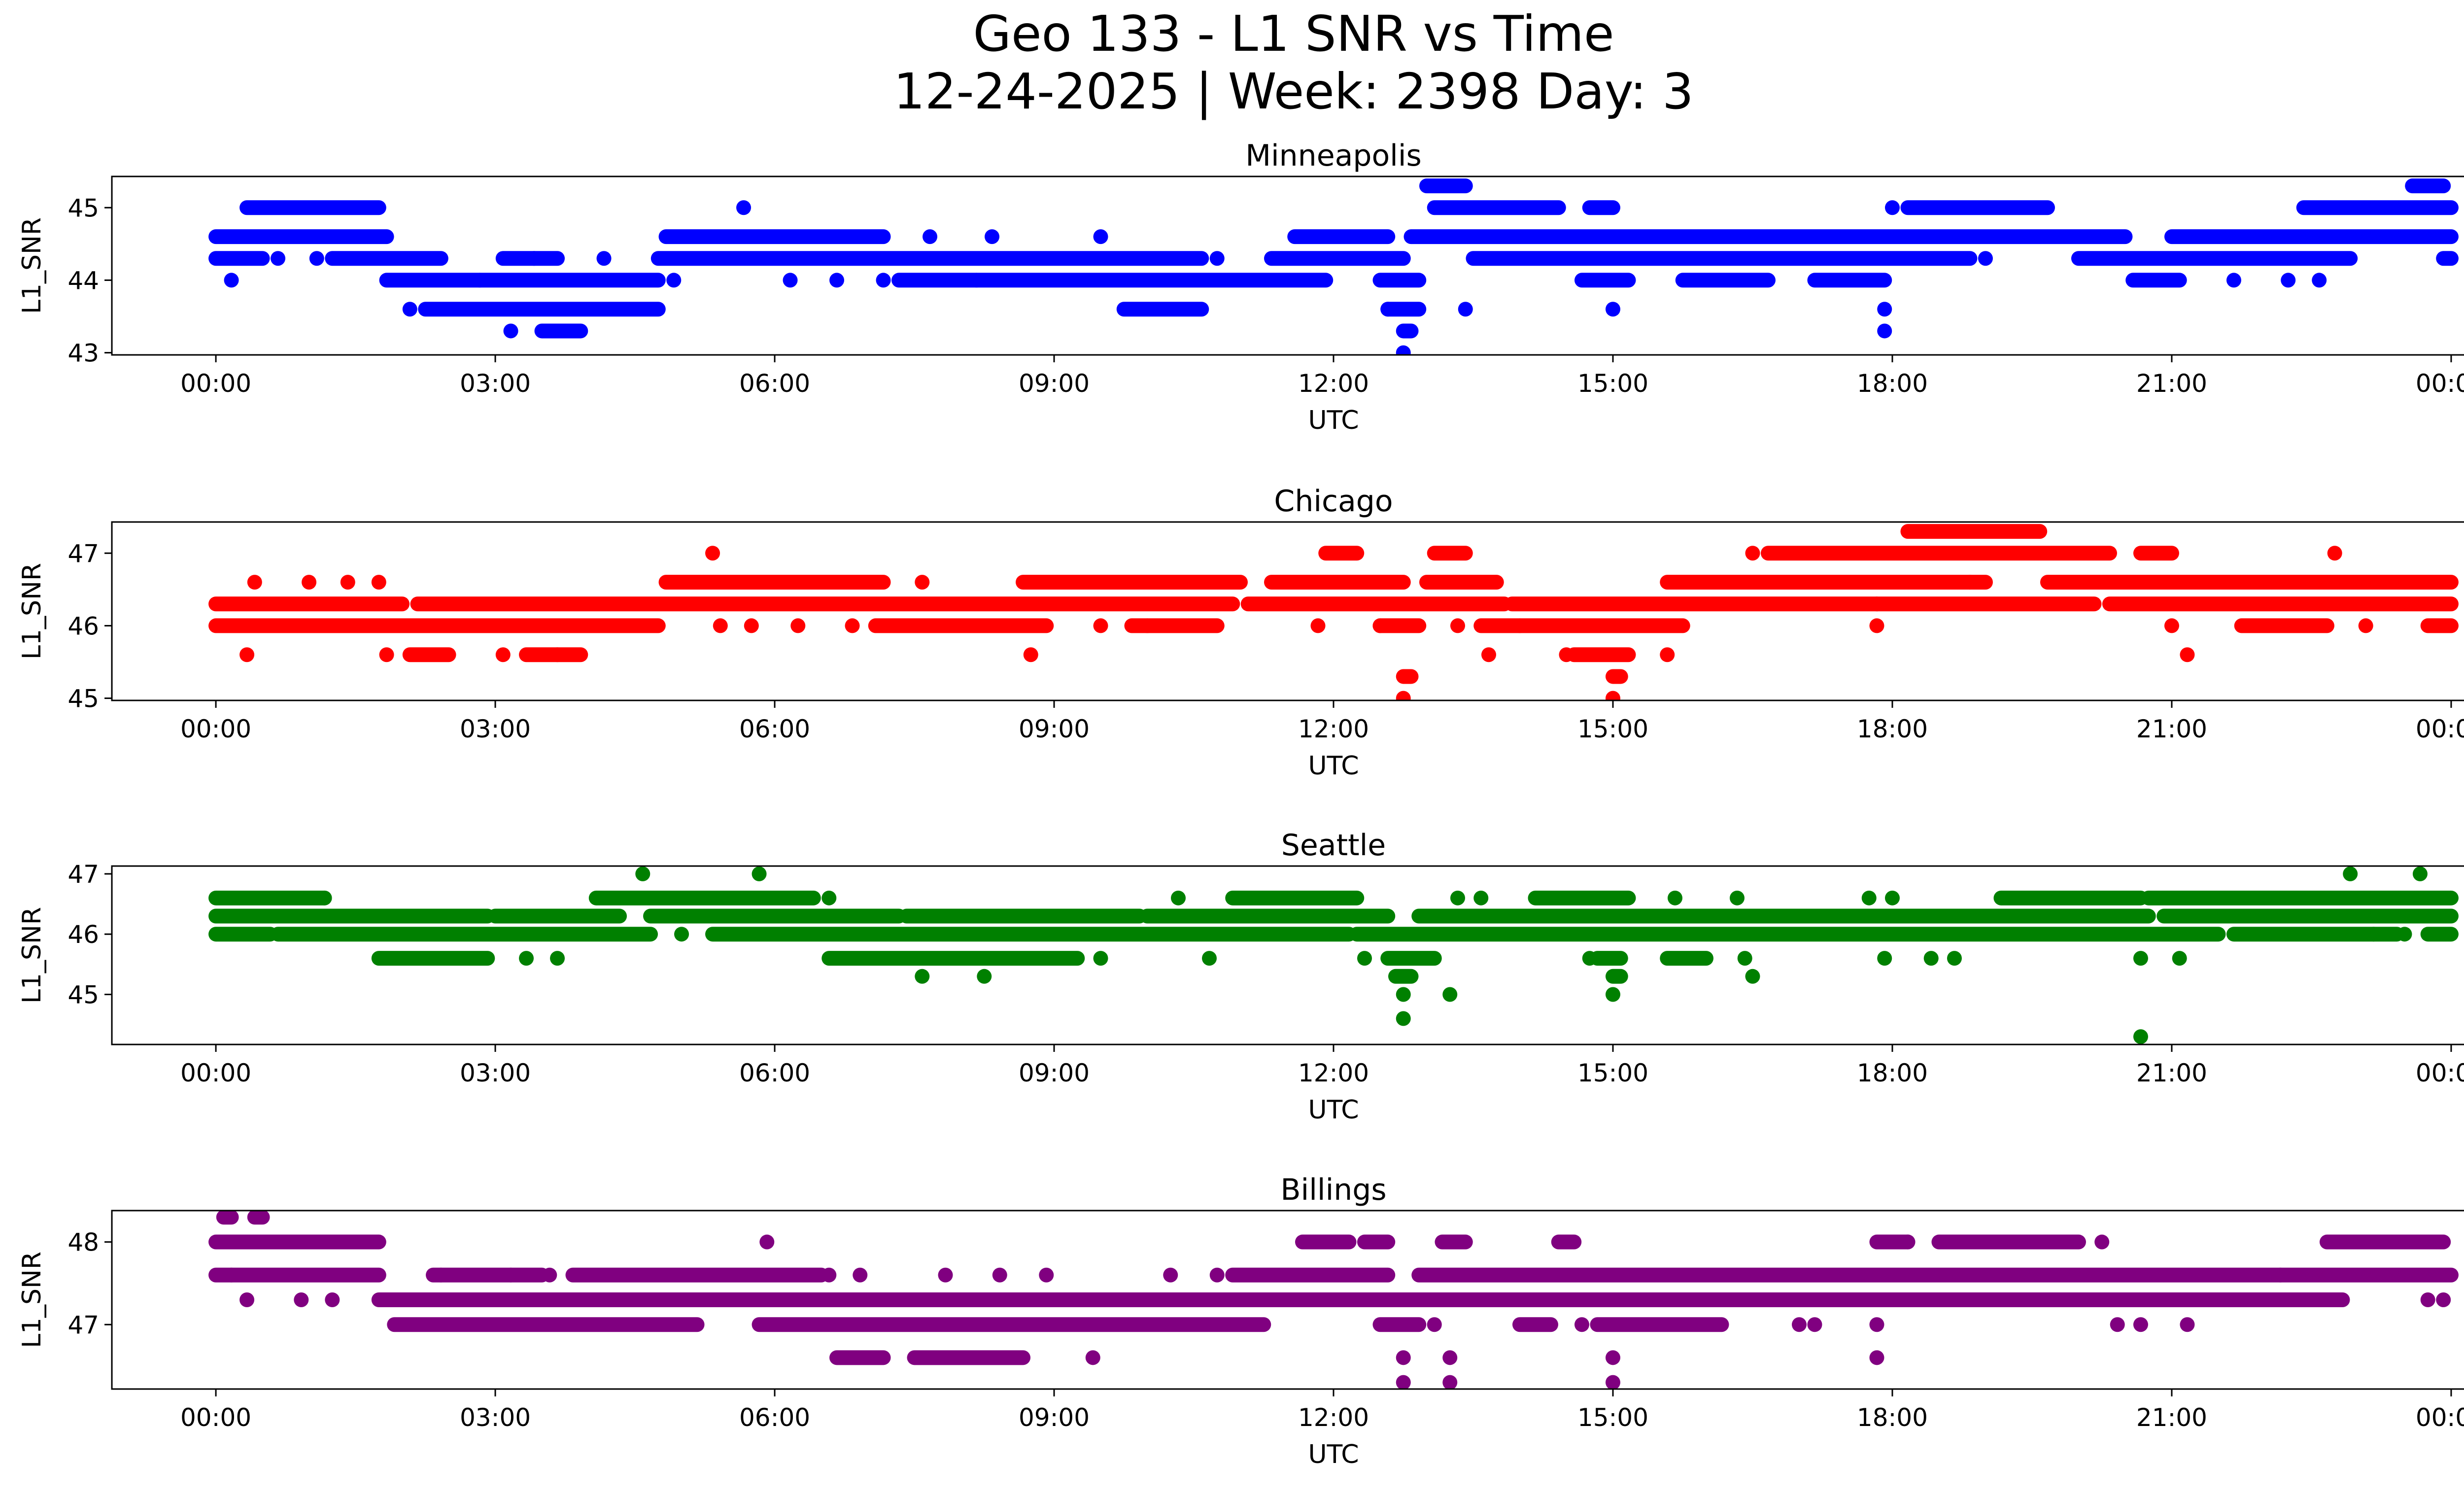 Image resolution: width=2464 pixels, height=1495 pixels. Describe the element at coordinates (1612, 383) in the screenshot. I see `x-tick-label: 15:00` at that location.